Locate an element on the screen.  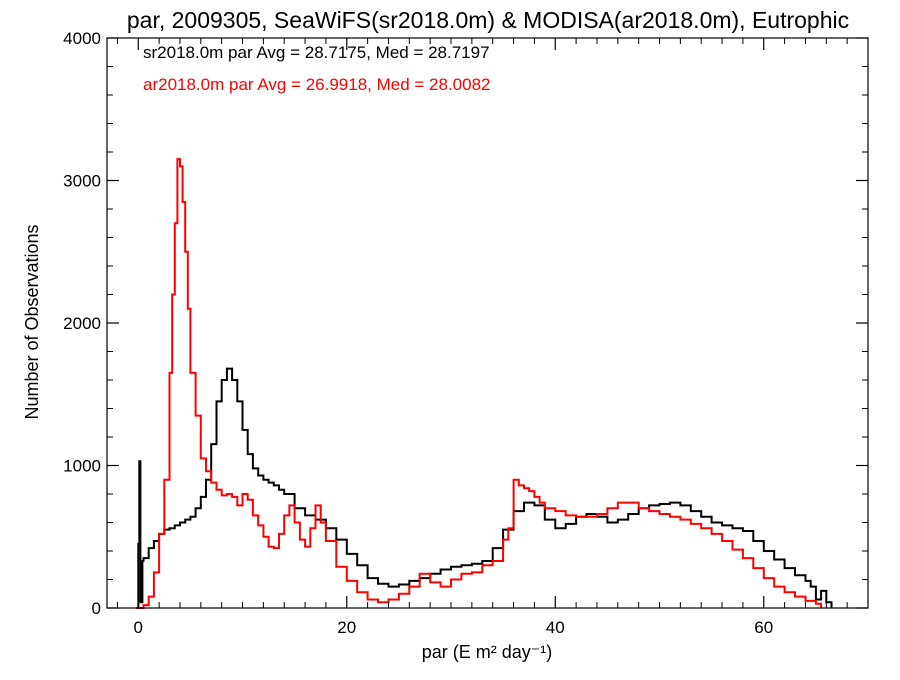
y-tick-label: 1000 is located at coordinates (82, 466).